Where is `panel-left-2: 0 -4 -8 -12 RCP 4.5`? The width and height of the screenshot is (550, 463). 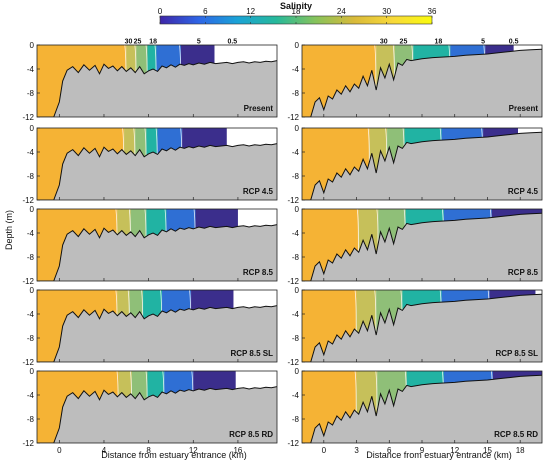 panel-left-2: 0 -4 -8 -12 RCP 4.5 is located at coordinates (150, 164).